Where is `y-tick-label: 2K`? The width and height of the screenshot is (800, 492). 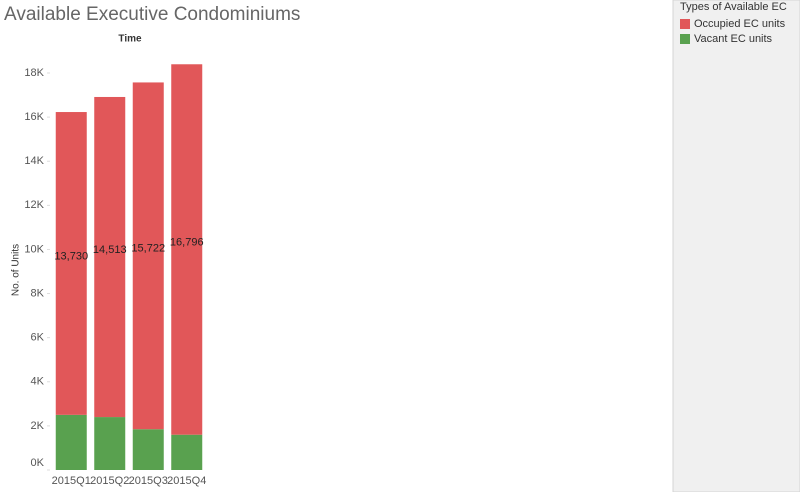 y-tick-label: 2K is located at coordinates (38, 426).